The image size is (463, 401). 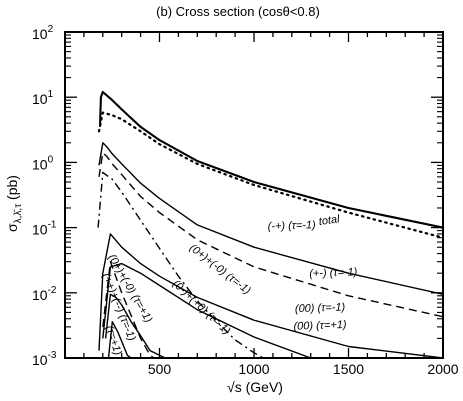 I want to click on x-tick-label: 2000, so click(x=442, y=369).